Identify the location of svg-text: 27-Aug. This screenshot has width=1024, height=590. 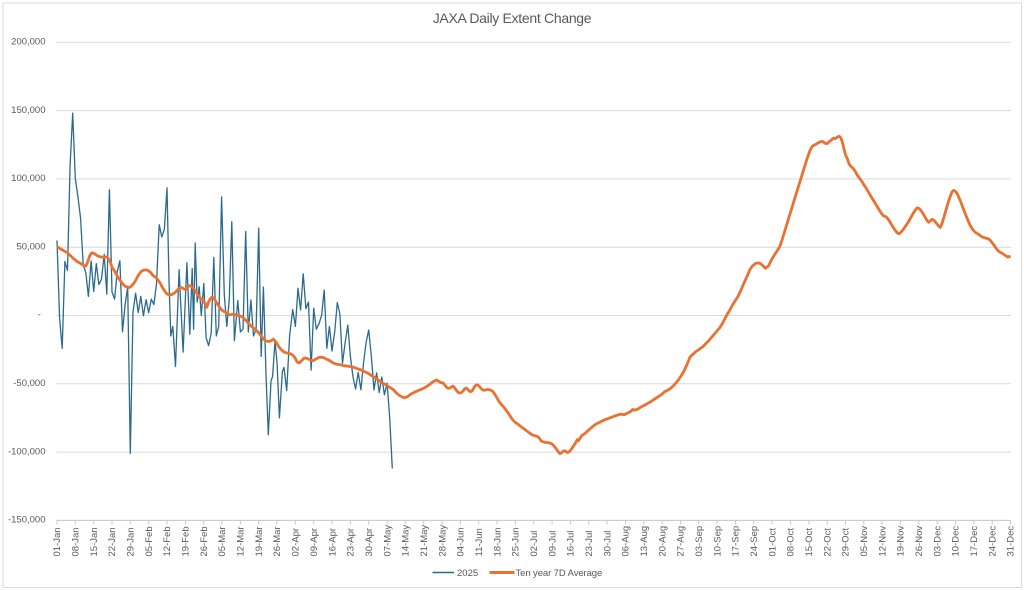
(681, 541).